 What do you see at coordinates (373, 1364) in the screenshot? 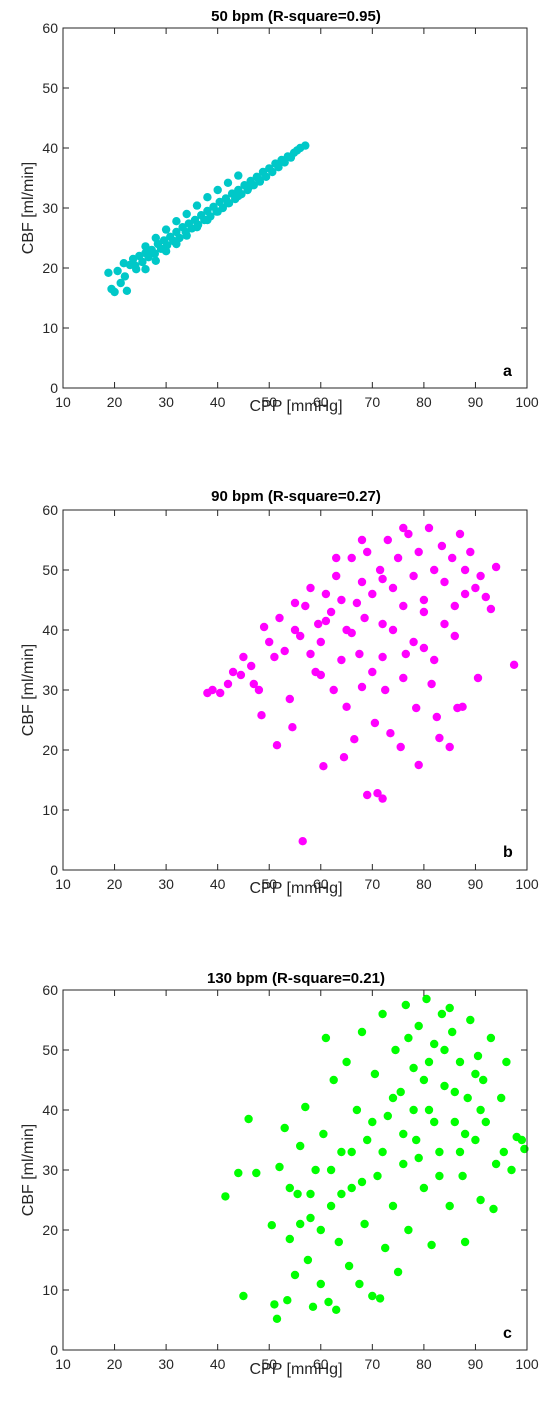
I see `panel-c-xtick-label-70: 70` at bounding box center [373, 1364].